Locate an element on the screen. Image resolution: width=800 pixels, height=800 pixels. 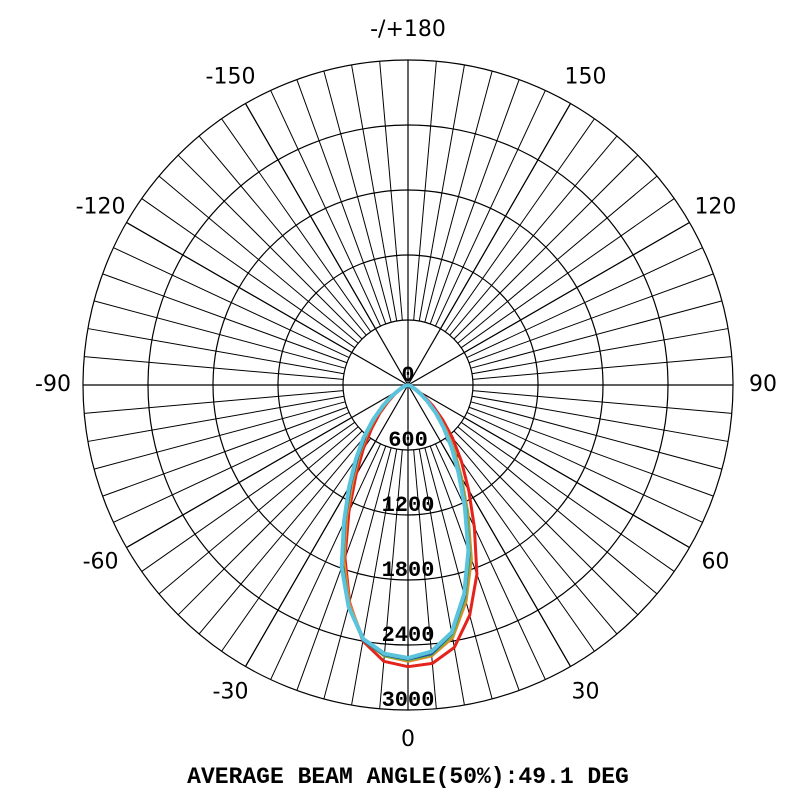
angle-tick-label: 90 is located at coordinates (763, 384).